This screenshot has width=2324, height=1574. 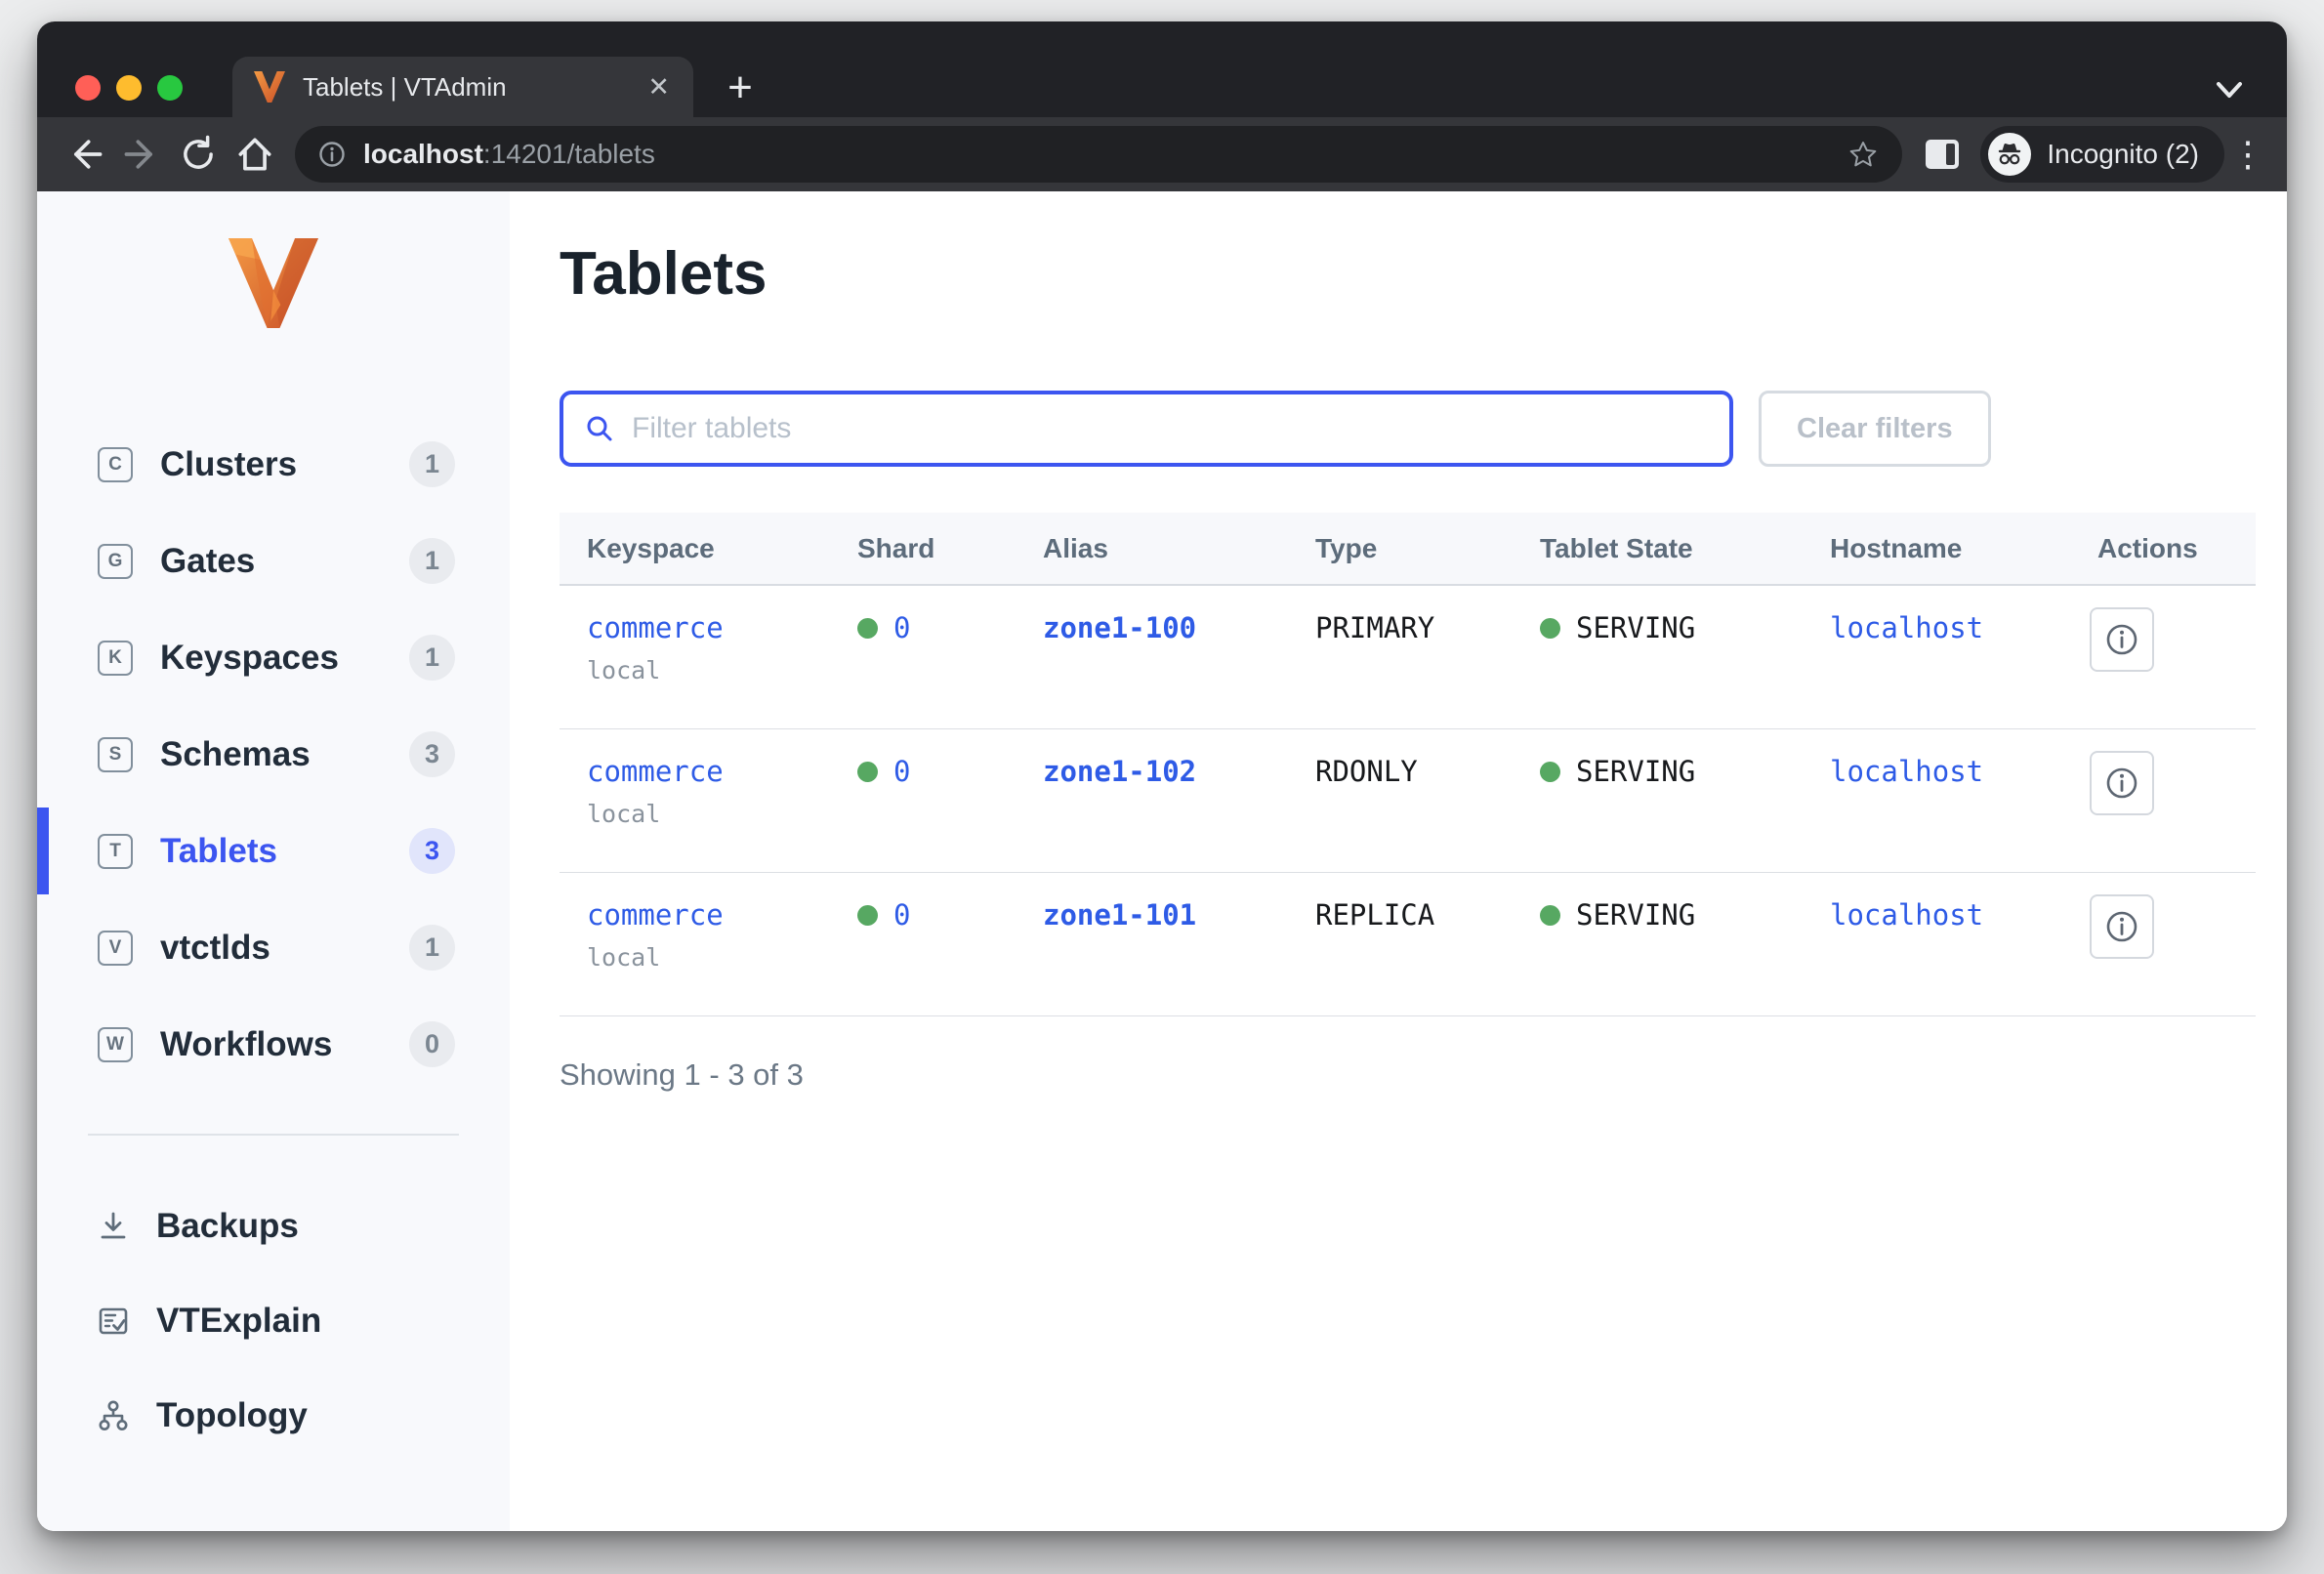 What do you see at coordinates (600, 429) in the screenshot?
I see `search-icon` at bounding box center [600, 429].